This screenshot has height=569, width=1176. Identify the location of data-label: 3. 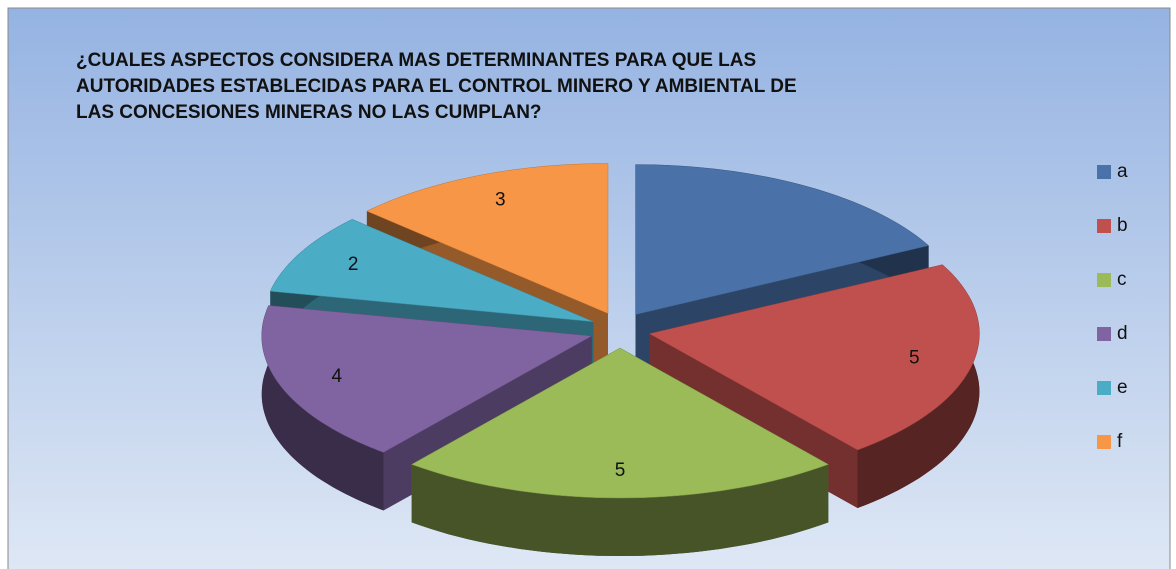
(500, 200).